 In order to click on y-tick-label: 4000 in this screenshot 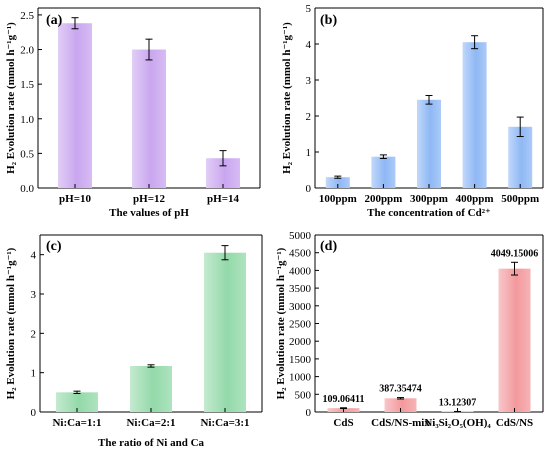, I will do `click(300, 271)`.